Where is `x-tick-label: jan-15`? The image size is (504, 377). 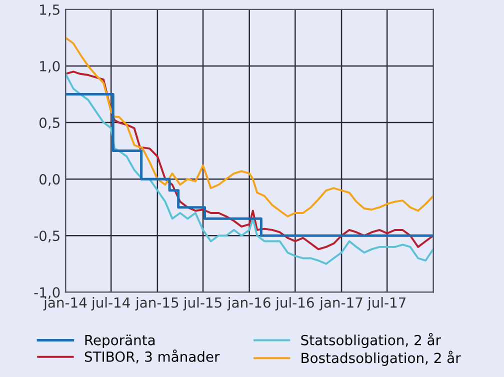
x-tick-label: jan-15 is located at coordinates (156, 303).